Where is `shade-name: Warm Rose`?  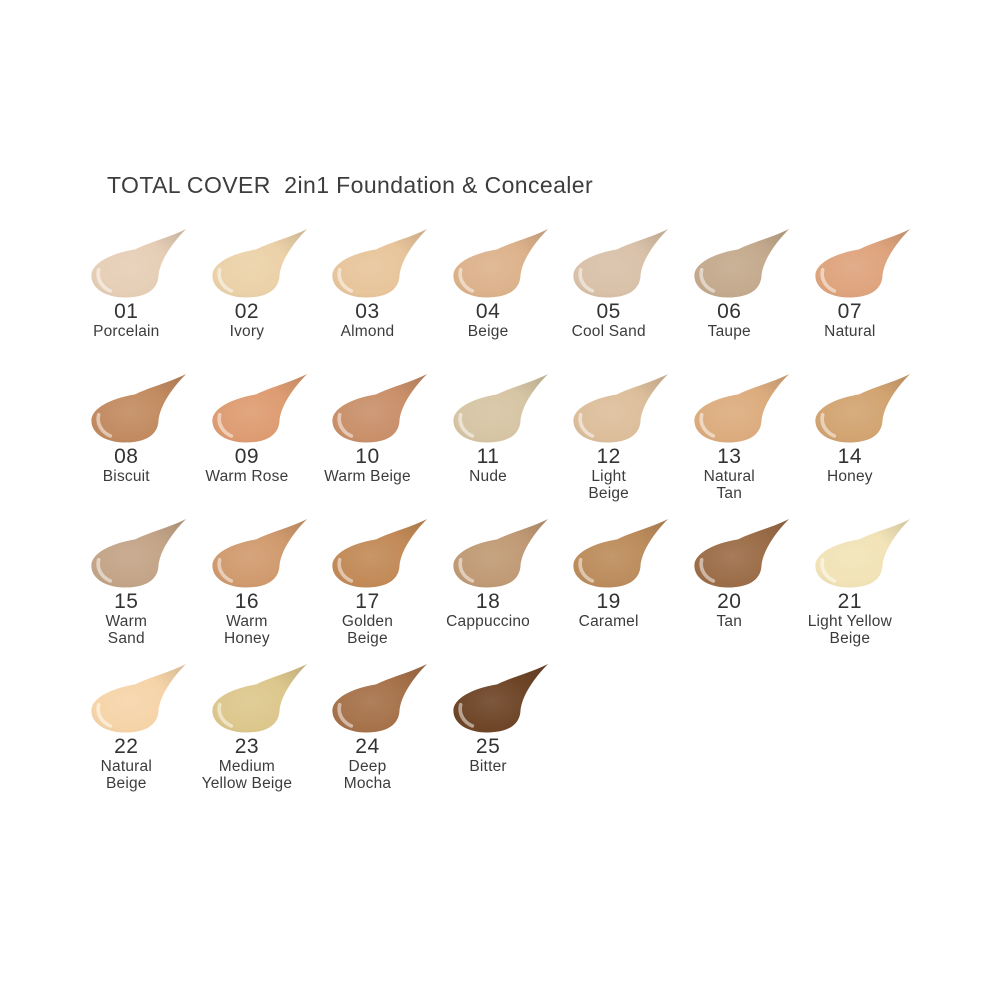
shade-name: Warm Rose is located at coordinates (247, 476).